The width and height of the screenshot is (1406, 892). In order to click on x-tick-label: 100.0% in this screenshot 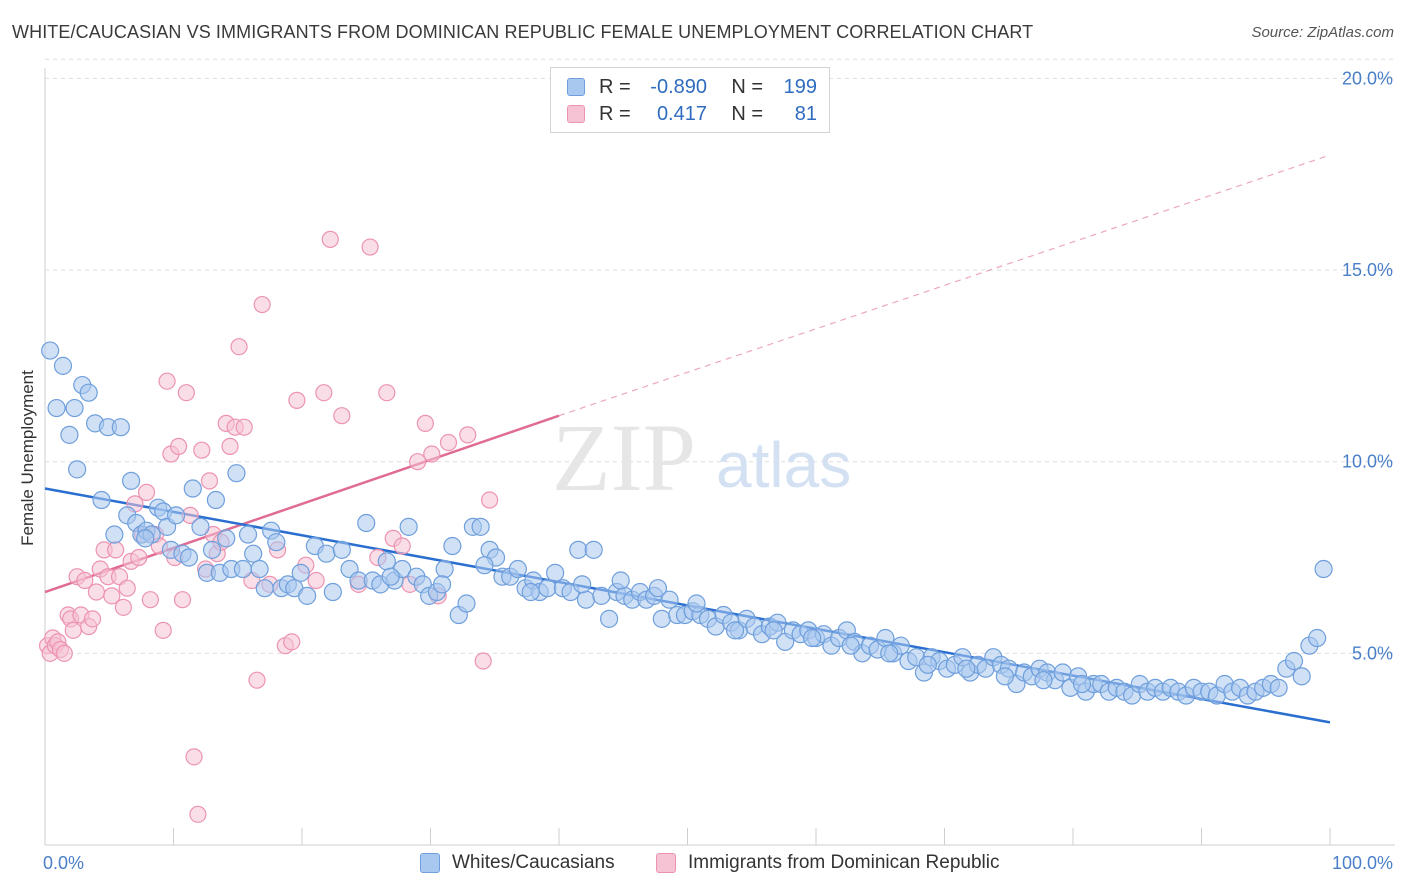, I will do `click(1362, 863)`.